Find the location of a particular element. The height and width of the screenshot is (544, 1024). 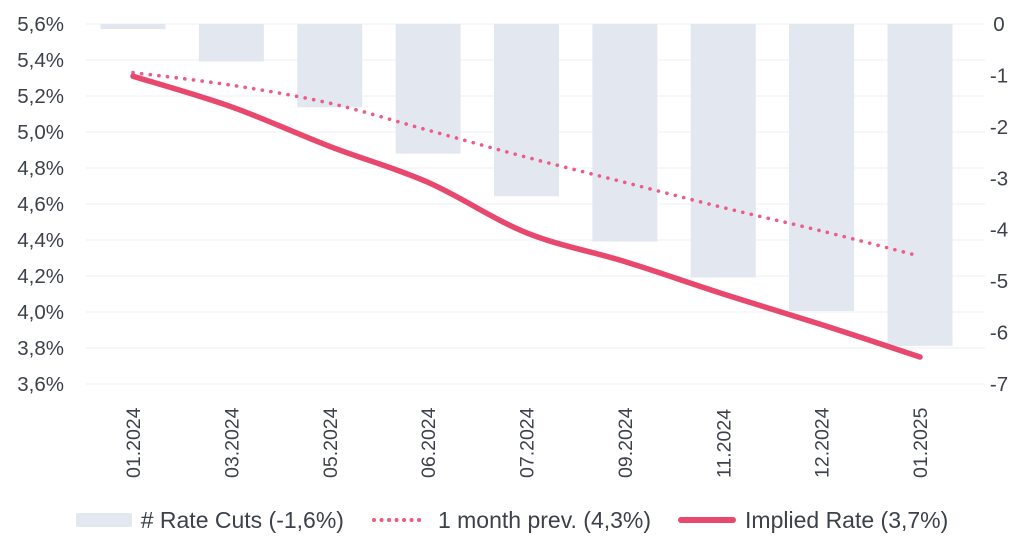

x-axis-tick: 01.2024 is located at coordinates (134, 442).